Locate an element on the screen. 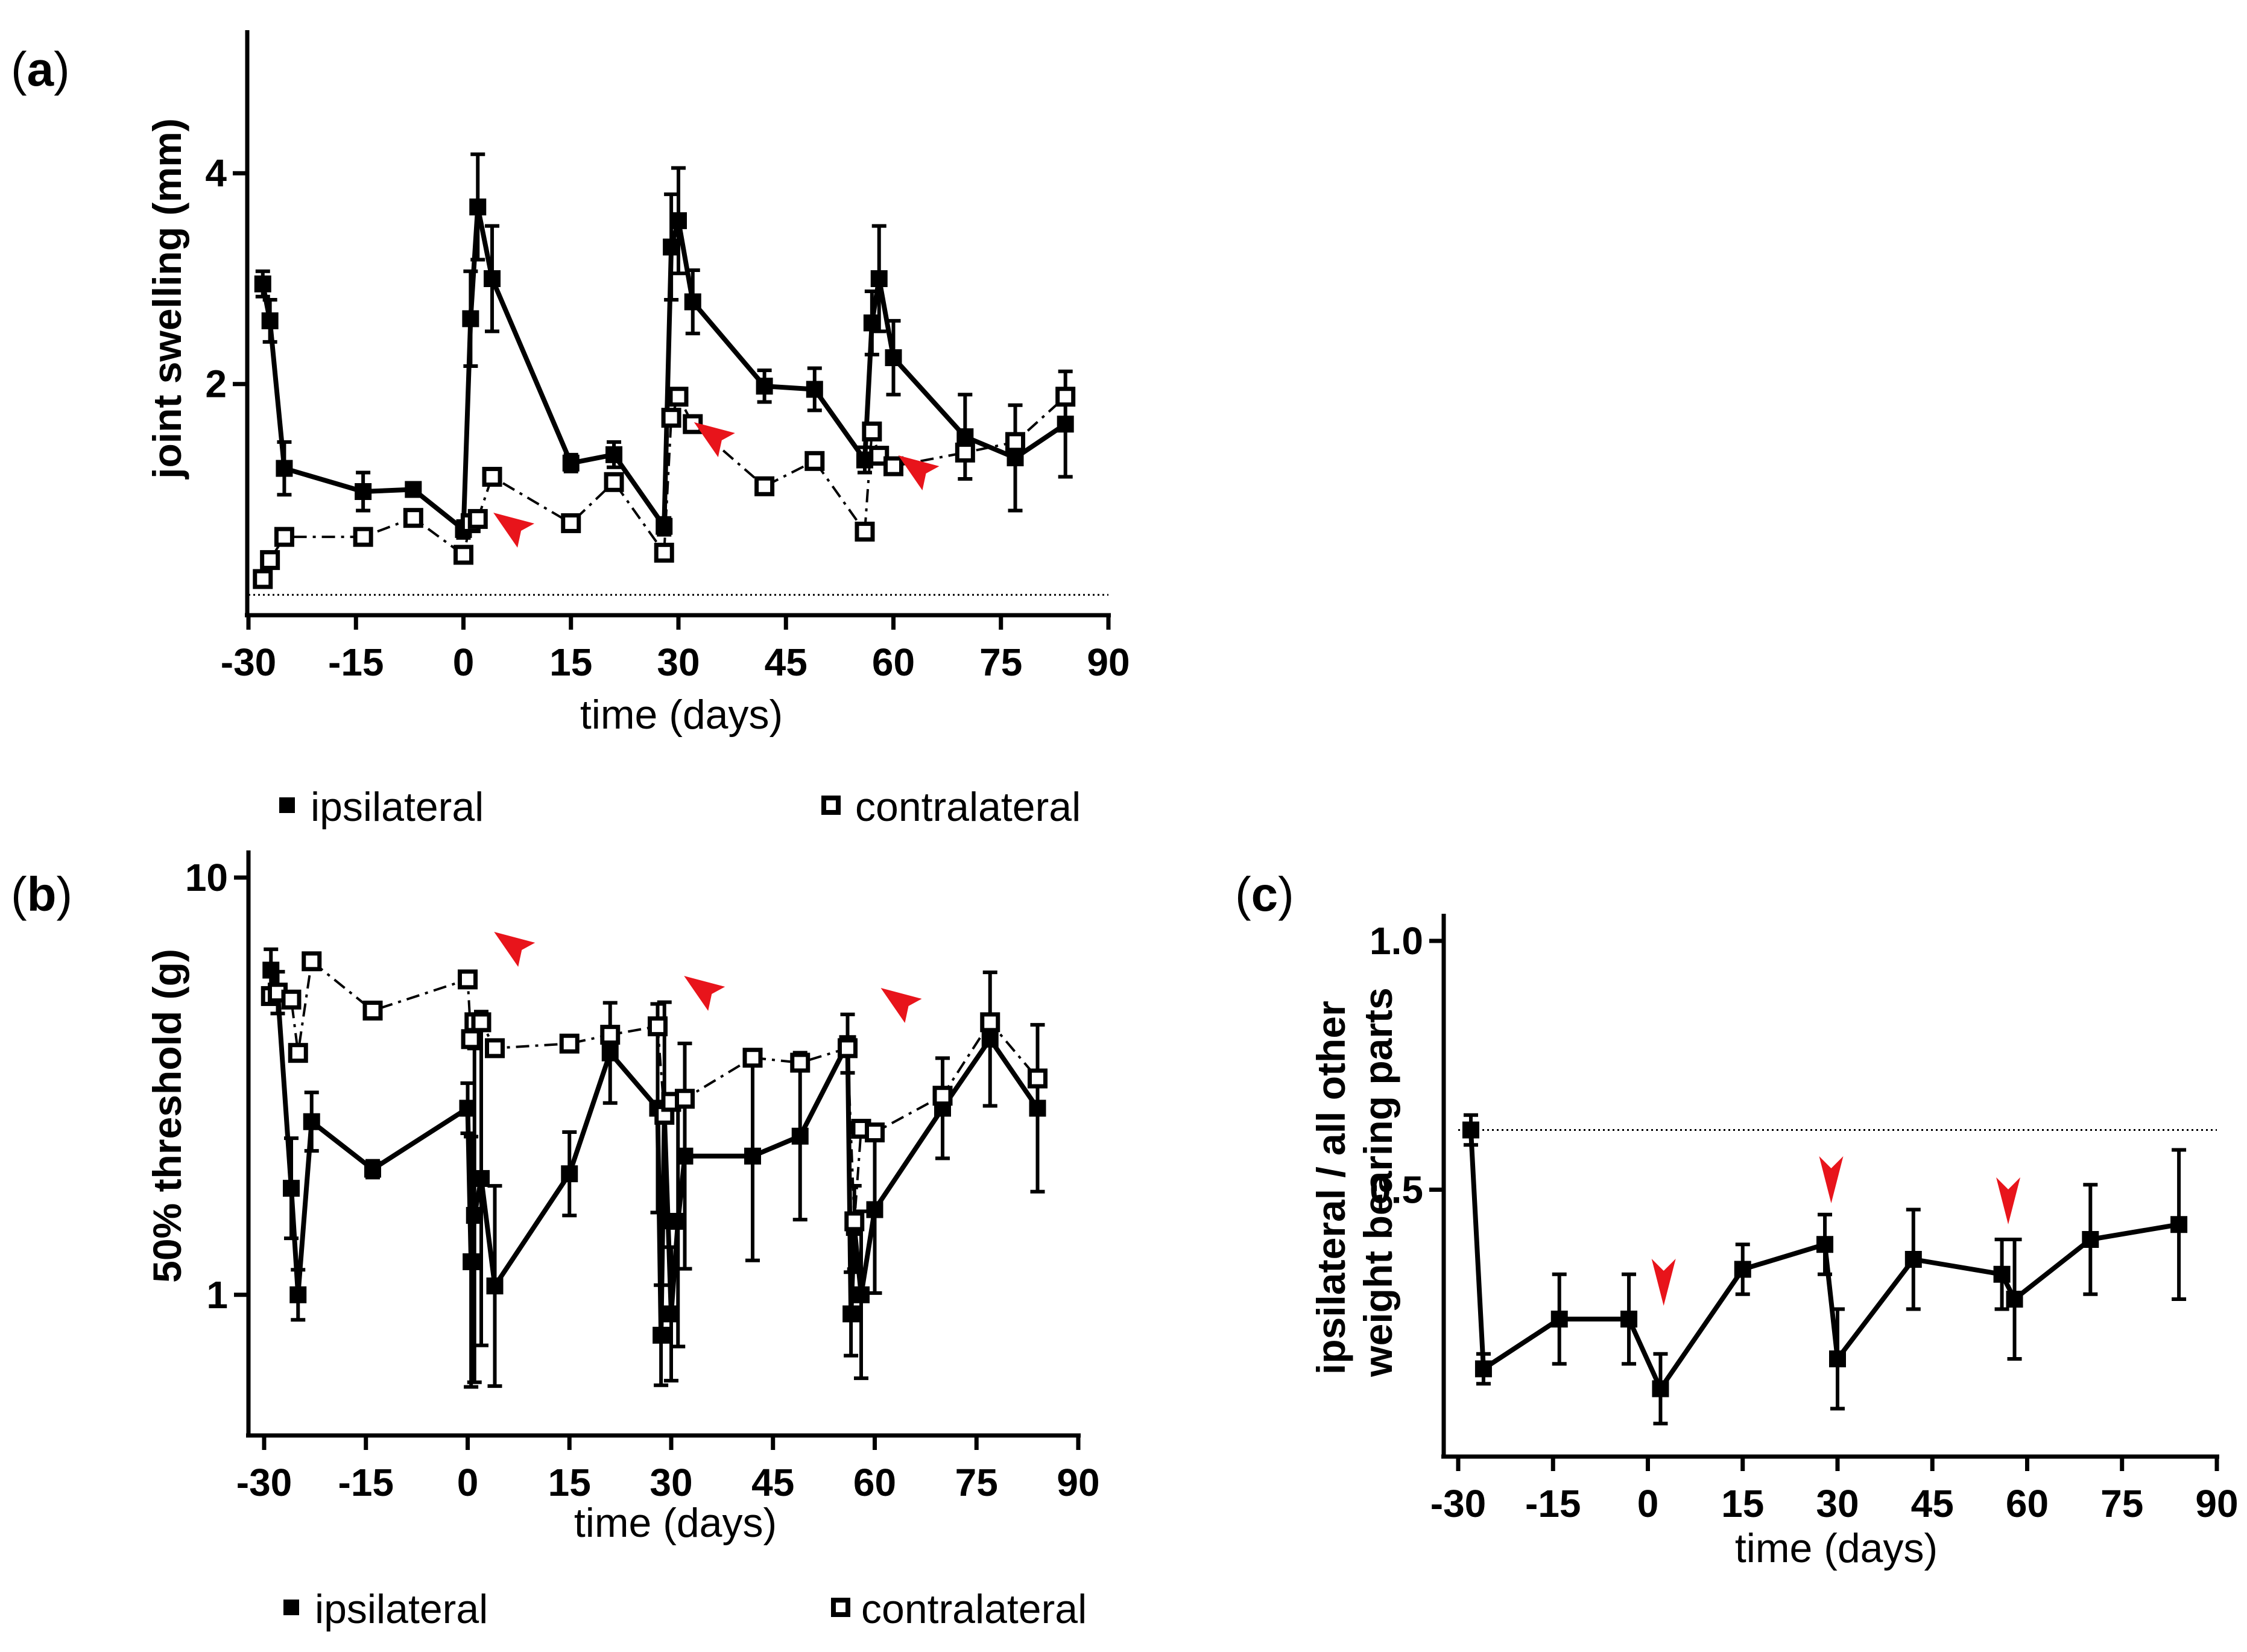  legend-b-ipsilateral-marker is located at coordinates (291, 1607).